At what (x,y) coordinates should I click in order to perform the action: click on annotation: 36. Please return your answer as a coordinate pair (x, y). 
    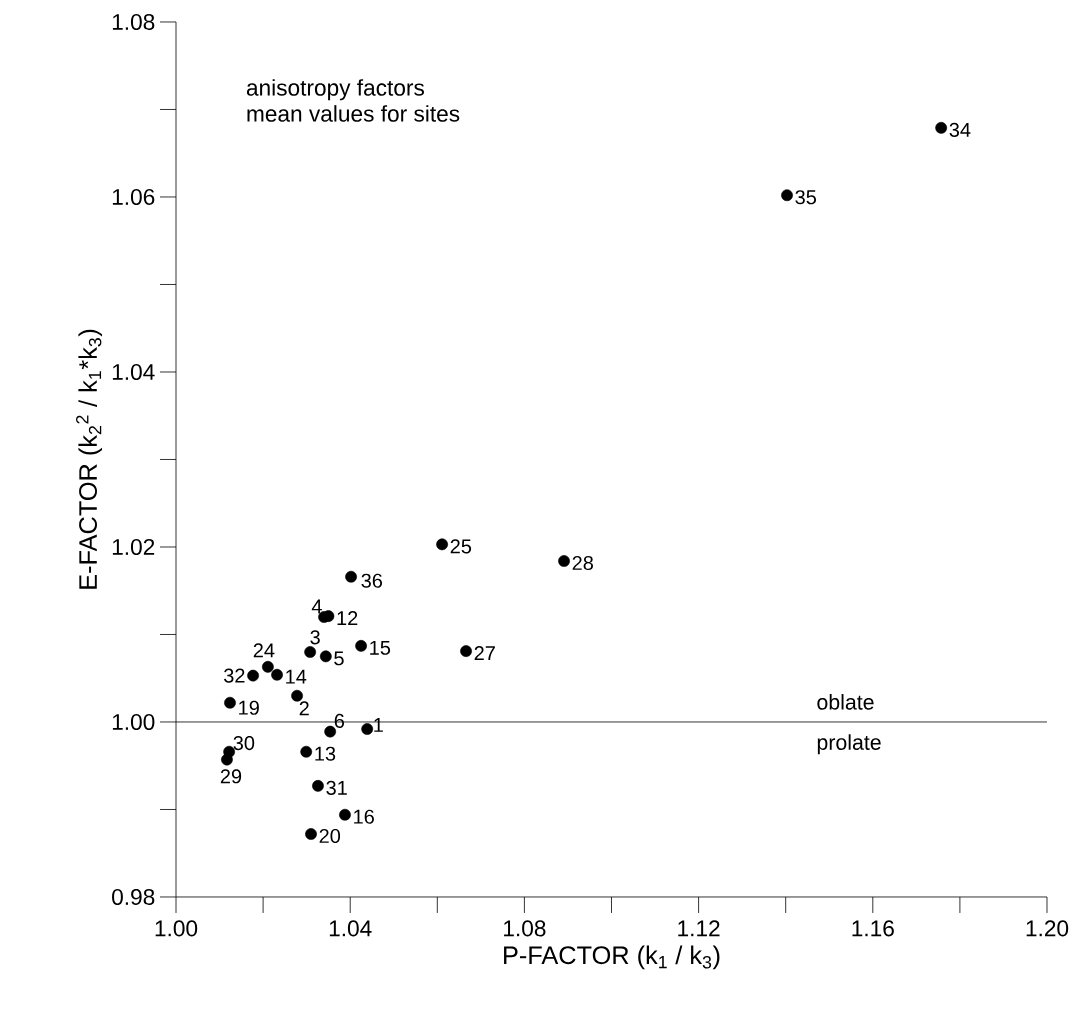
    Looking at the image, I should click on (372, 580).